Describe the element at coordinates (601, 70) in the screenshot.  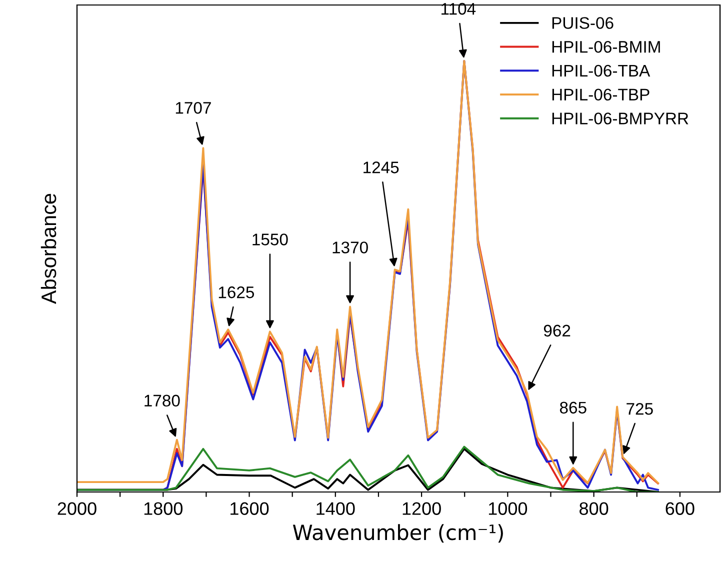
I see `legend-label: HPIL-06-TBA` at that location.